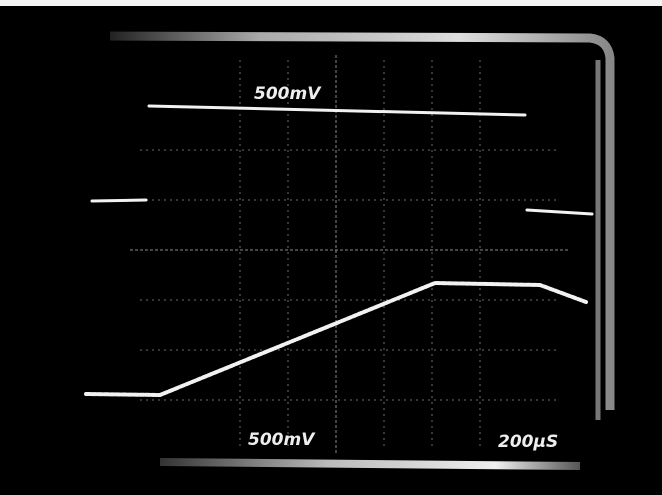 The width and height of the screenshot is (662, 495). I want to click on channel-1-scale: 500mV, so click(288, 94).